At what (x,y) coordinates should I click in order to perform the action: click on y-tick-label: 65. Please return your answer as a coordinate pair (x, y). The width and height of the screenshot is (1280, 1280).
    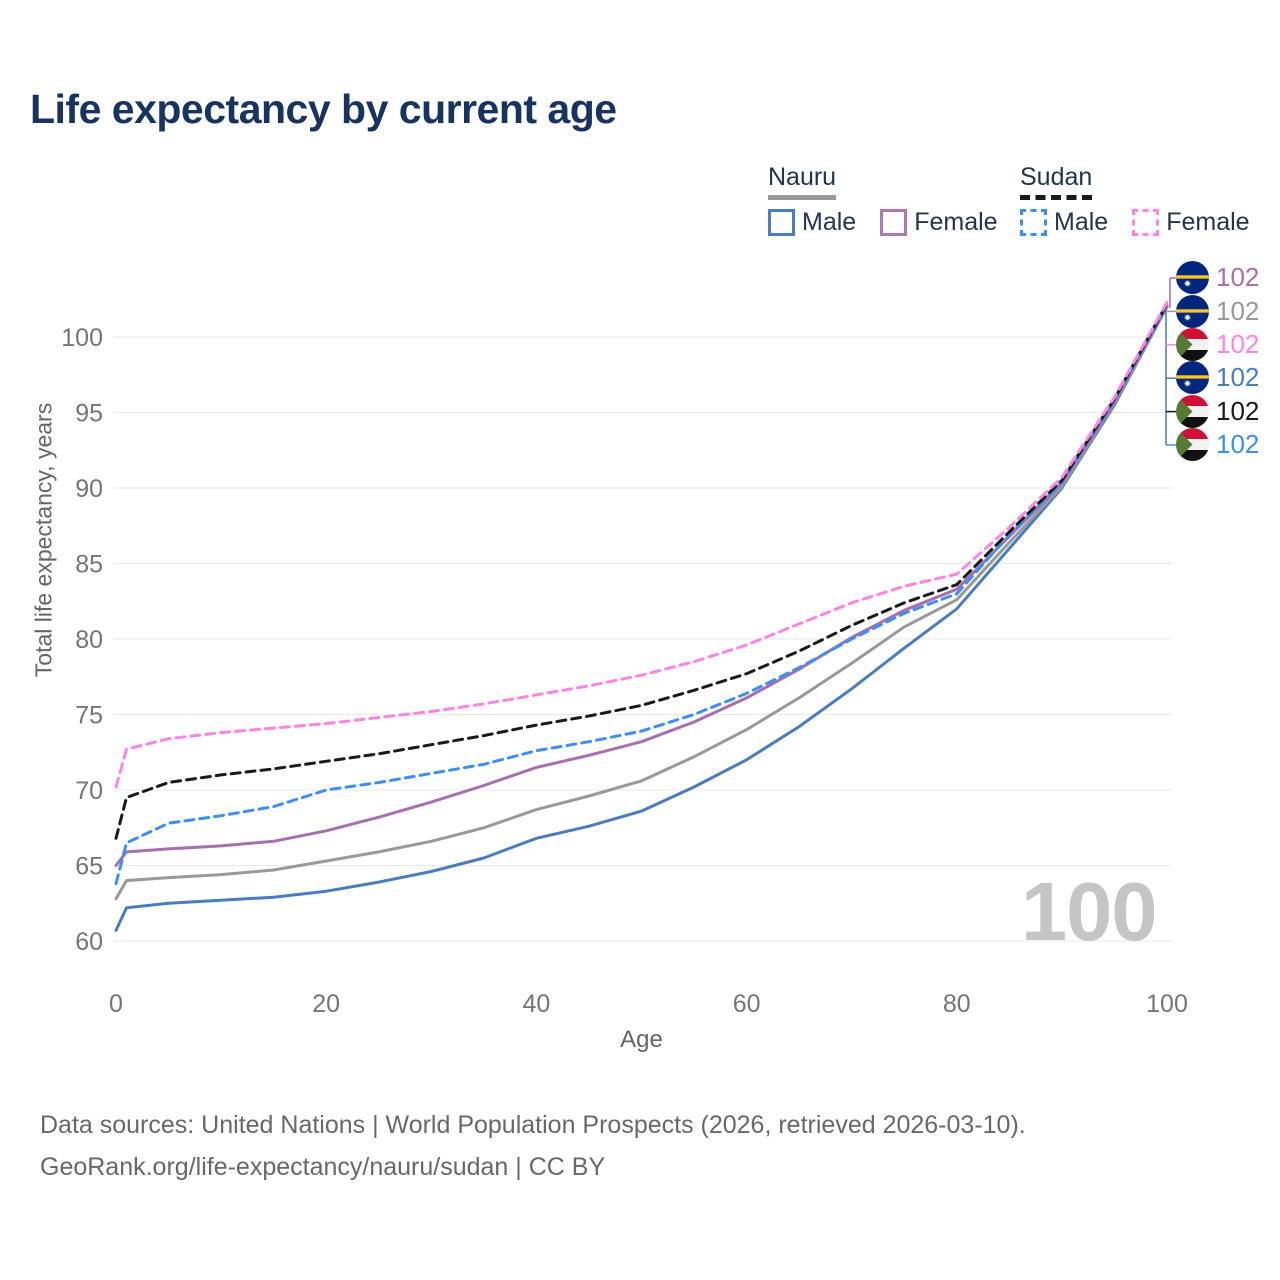
    Looking at the image, I should click on (89, 867).